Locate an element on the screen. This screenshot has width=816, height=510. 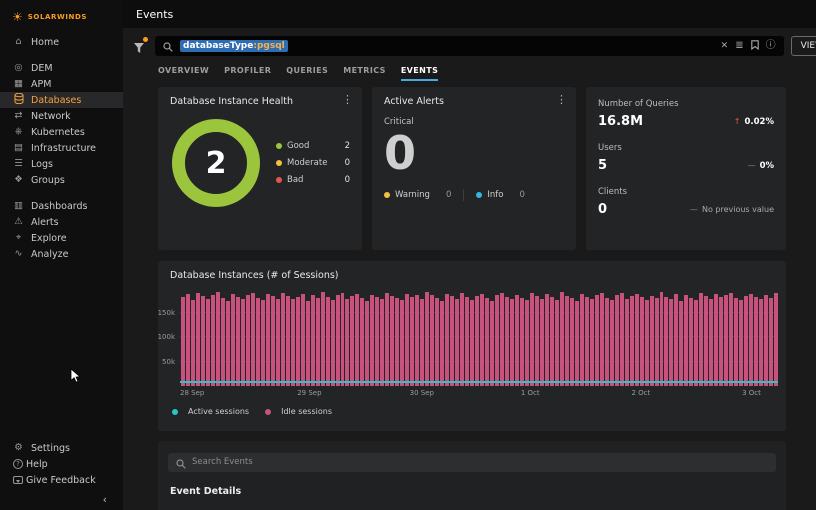
query-search-input: databaseType:pgsql ✕ ≣ ⓘ is located at coordinates (469, 46).